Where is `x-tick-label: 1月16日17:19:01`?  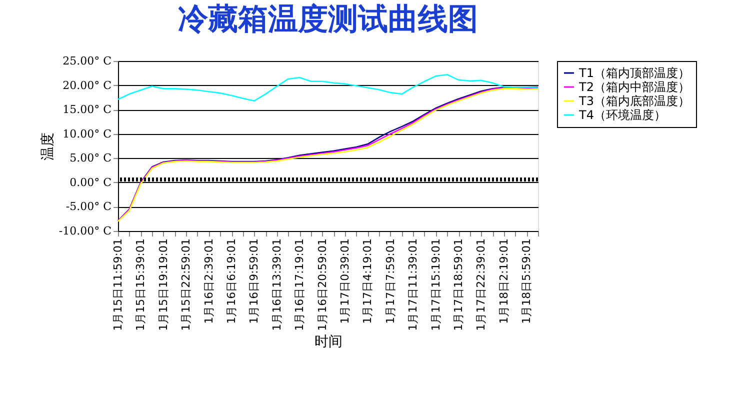
x-tick-label: 1月16日17:19:01 is located at coordinates (299, 284).